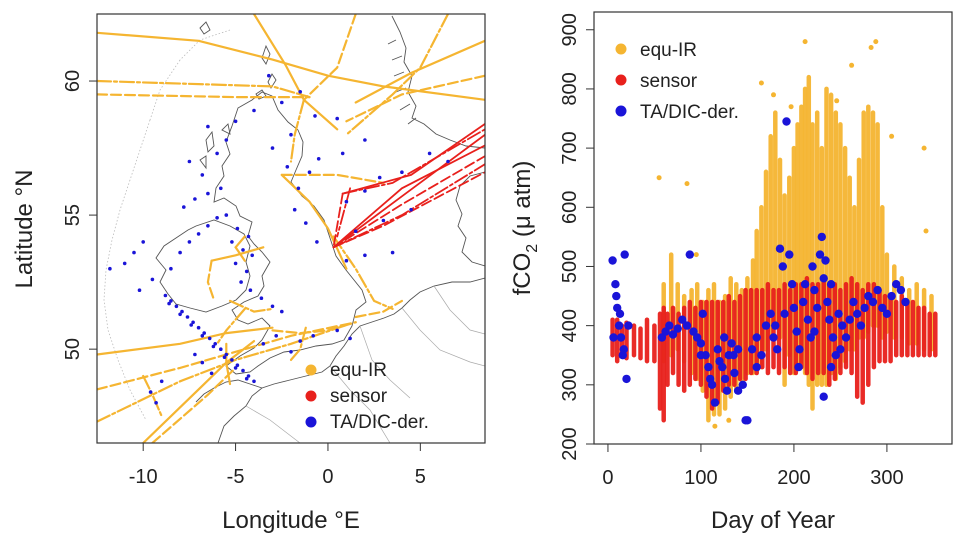  What do you see at coordinates (689, 112) in the screenshot?
I see `fco2-legend-label: TA/DIC-der.` at bounding box center [689, 112].